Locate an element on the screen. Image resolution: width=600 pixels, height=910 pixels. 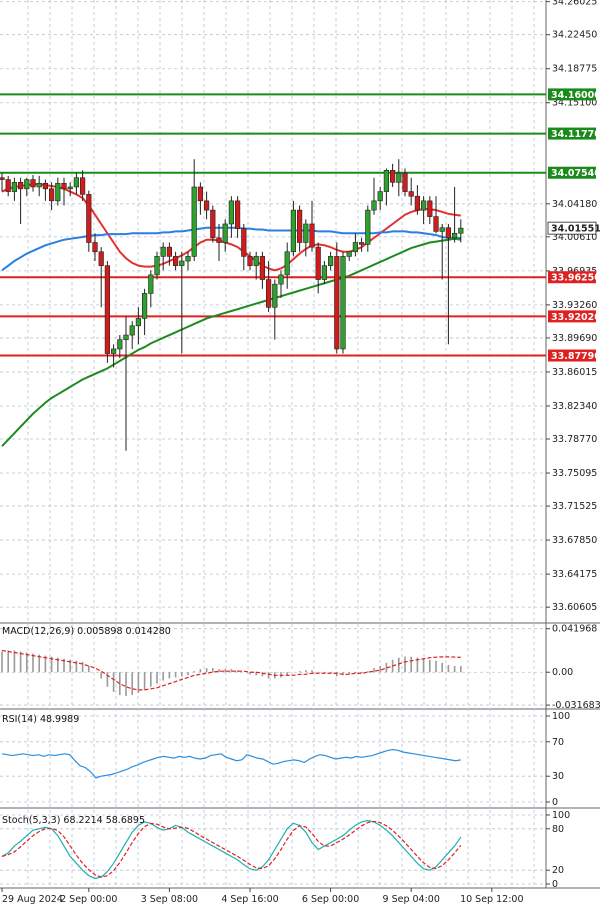
macd-label: MACD(12,26,9) 0.005898 0.014280 is located at coordinates (86, 631).